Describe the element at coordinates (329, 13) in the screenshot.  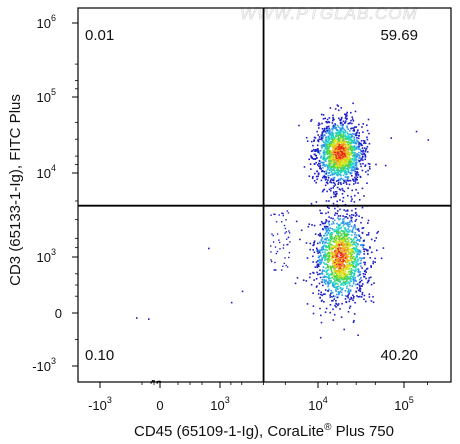
I see `watermark: WWW.PTGLAB.COM` at that location.